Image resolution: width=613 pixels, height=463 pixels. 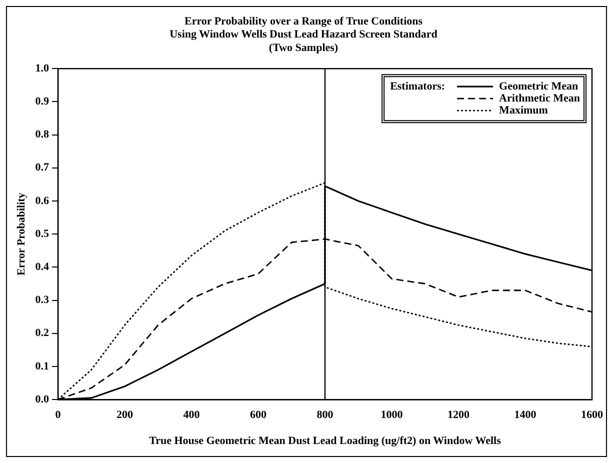 What do you see at coordinates (304, 21) in the screenshot?
I see `chart-title: Error Probability over a Range of True Conditions` at bounding box center [304, 21].